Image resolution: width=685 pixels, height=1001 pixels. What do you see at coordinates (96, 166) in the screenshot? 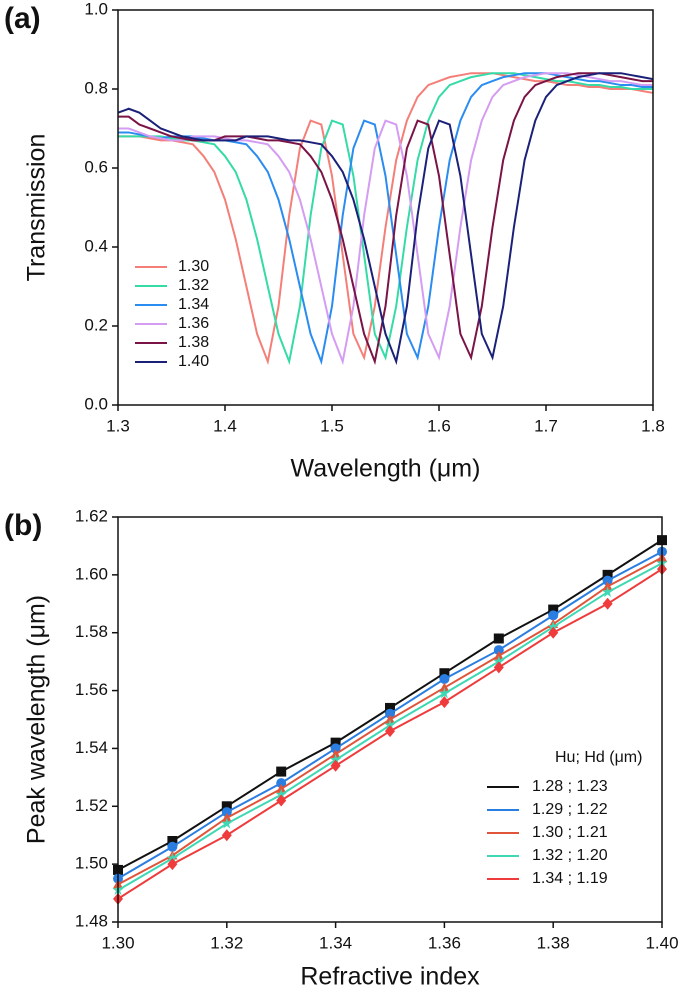
I see `y-tick-label: 0.6` at bounding box center [96, 166].